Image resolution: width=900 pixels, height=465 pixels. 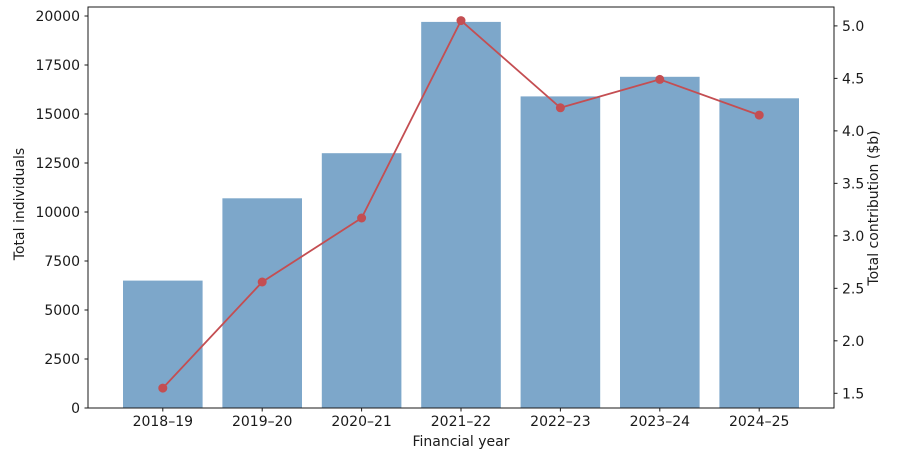 I want to click on line-marker-2024–25, so click(x=759, y=115).